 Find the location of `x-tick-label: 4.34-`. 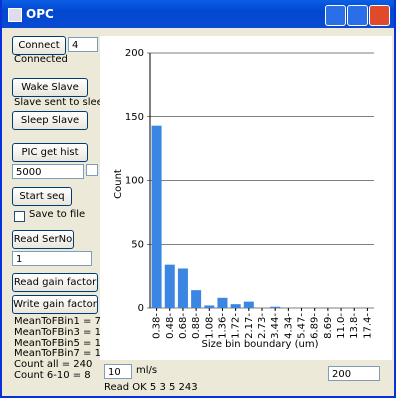

x-tick-label: 4.34- is located at coordinates (288, 326).